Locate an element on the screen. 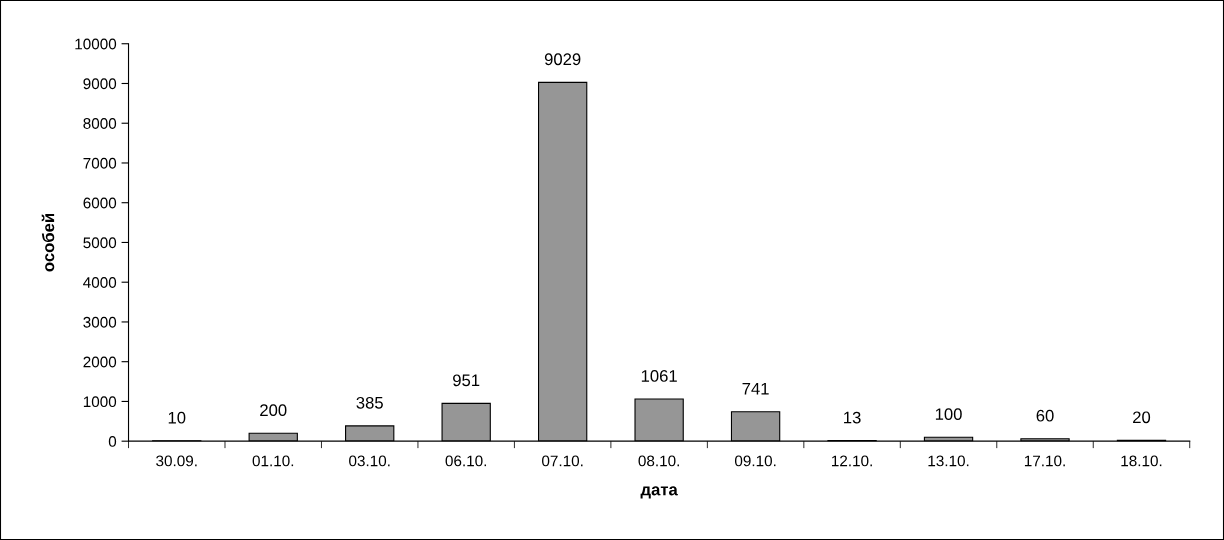 This screenshot has width=1224, height=540. y-tick-label: 4000 is located at coordinates (100, 282).